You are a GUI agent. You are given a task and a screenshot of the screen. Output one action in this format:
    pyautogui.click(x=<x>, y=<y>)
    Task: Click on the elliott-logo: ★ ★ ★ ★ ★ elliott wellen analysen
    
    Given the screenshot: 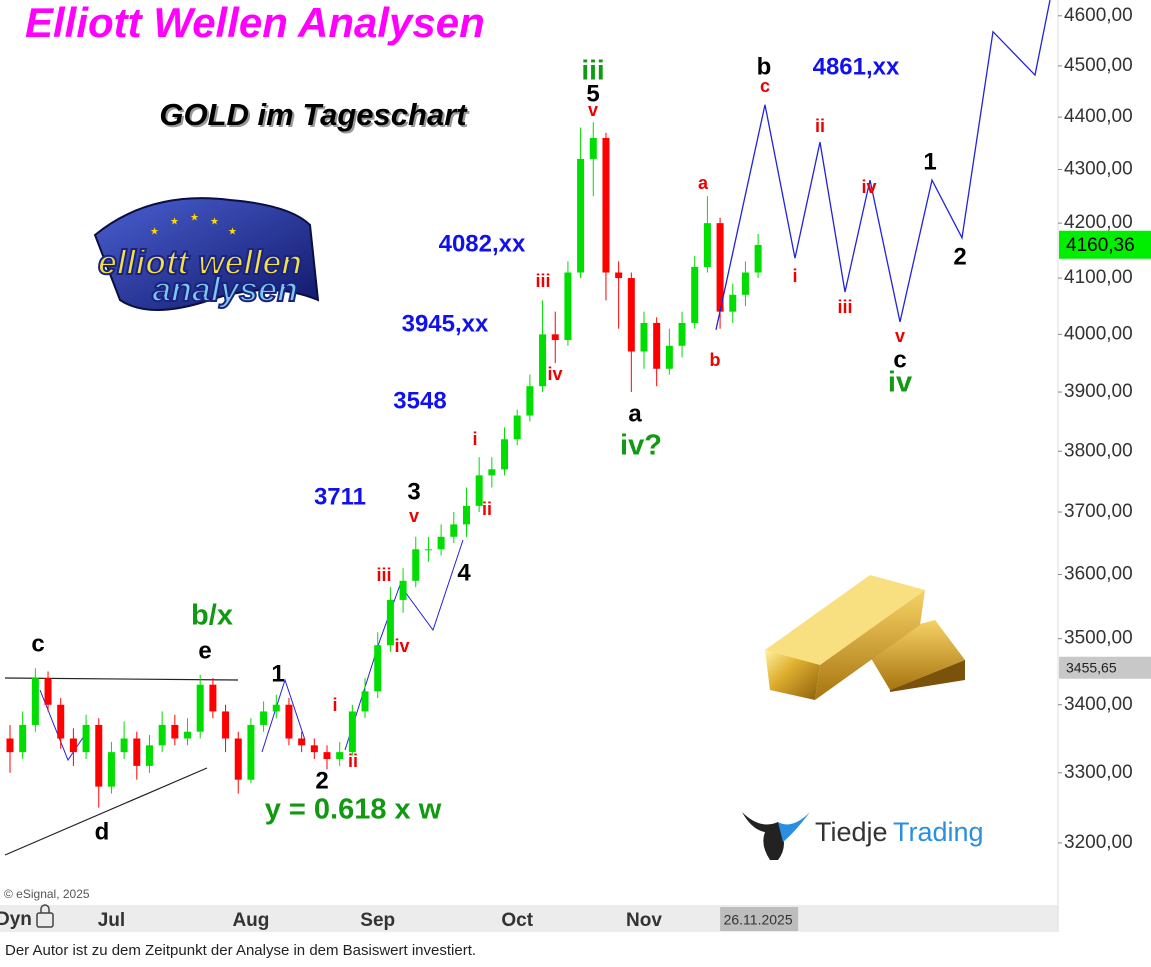 What is the action you would take?
    pyautogui.click(x=206, y=254)
    